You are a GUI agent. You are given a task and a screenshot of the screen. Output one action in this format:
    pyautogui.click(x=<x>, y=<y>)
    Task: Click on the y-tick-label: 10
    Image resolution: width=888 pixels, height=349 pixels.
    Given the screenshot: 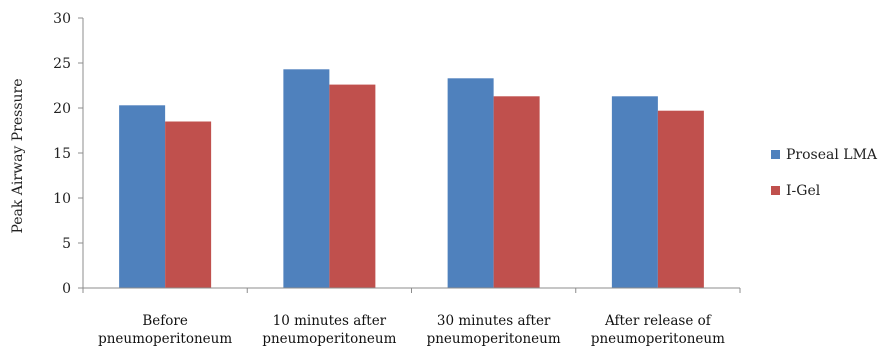 What is the action you would take?
    pyautogui.click(x=62, y=199)
    